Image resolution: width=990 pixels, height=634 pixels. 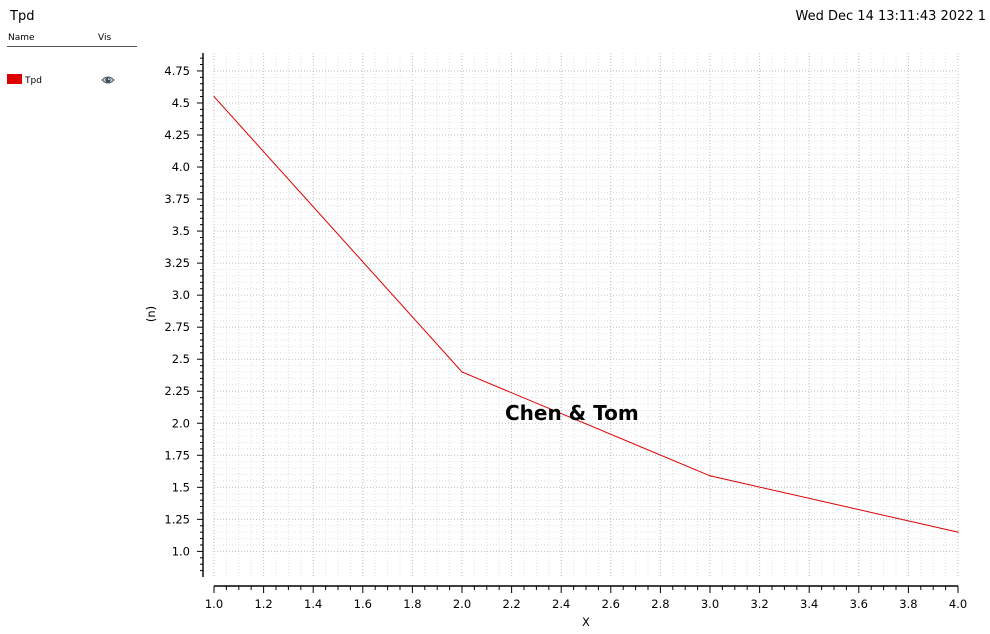 What do you see at coordinates (181, 167) in the screenshot?
I see `y-tick-label: 4.0` at bounding box center [181, 167].